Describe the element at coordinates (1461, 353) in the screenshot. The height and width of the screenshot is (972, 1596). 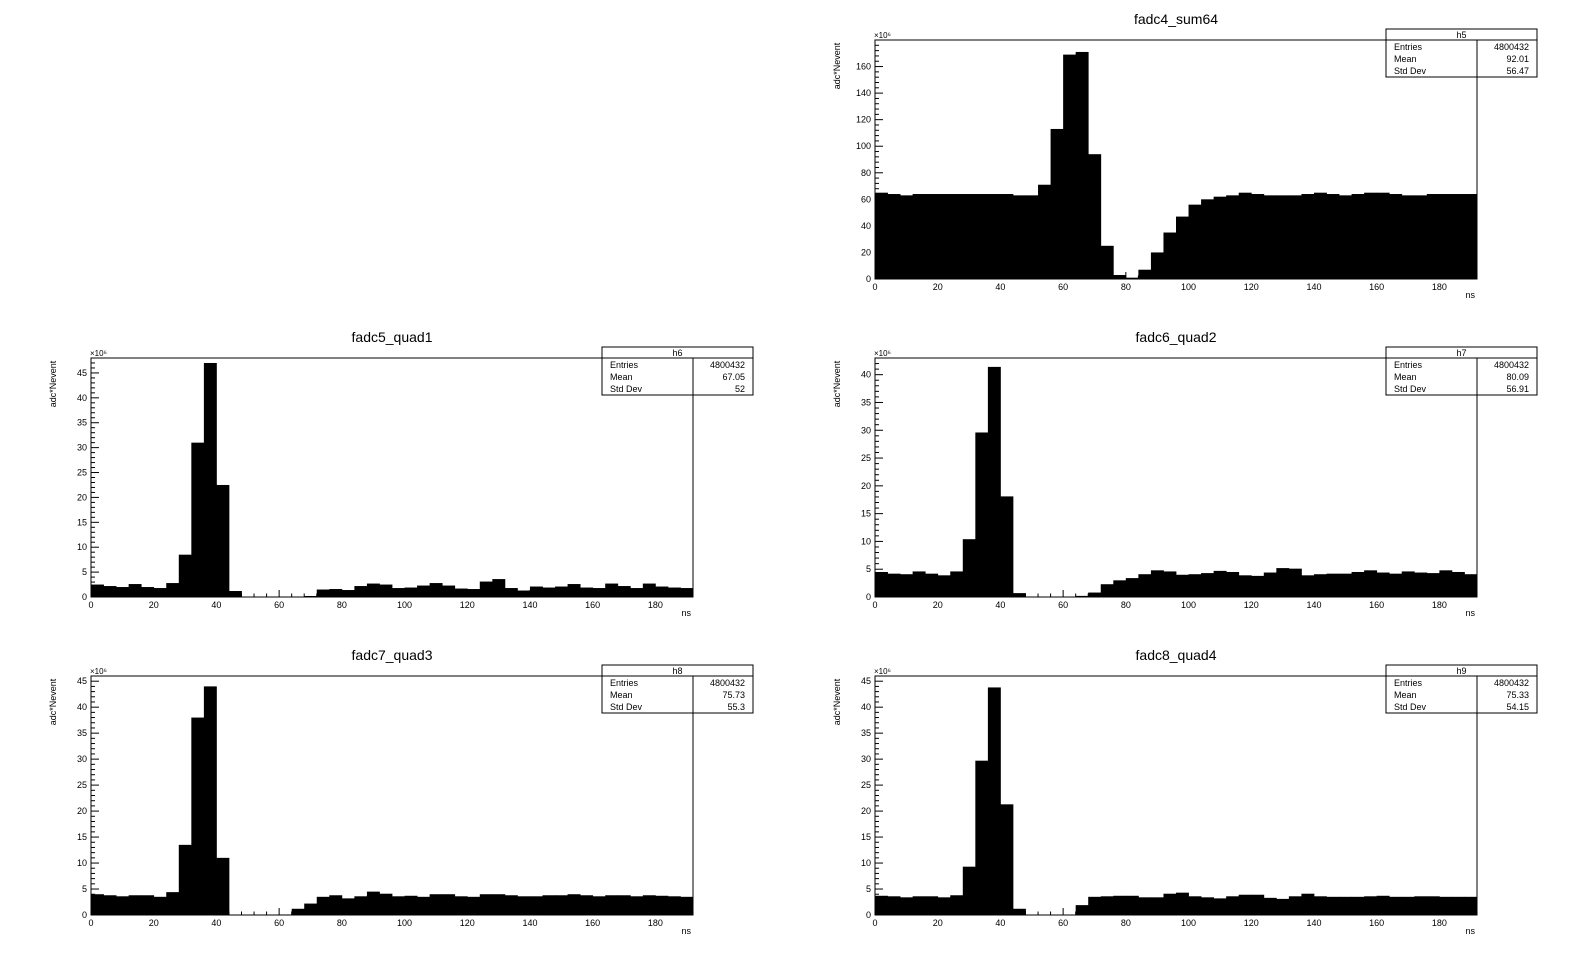
I see `stats-histogram-name: h7` at that location.